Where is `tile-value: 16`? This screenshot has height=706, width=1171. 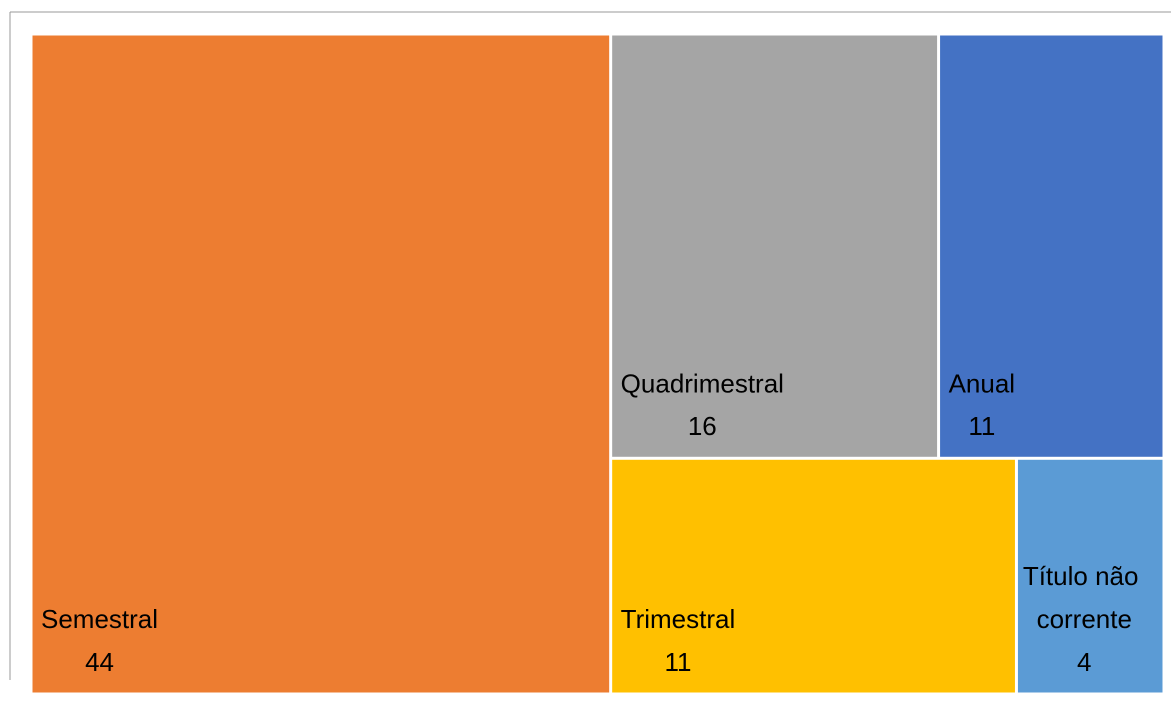 tile-value: 16 is located at coordinates (702, 426).